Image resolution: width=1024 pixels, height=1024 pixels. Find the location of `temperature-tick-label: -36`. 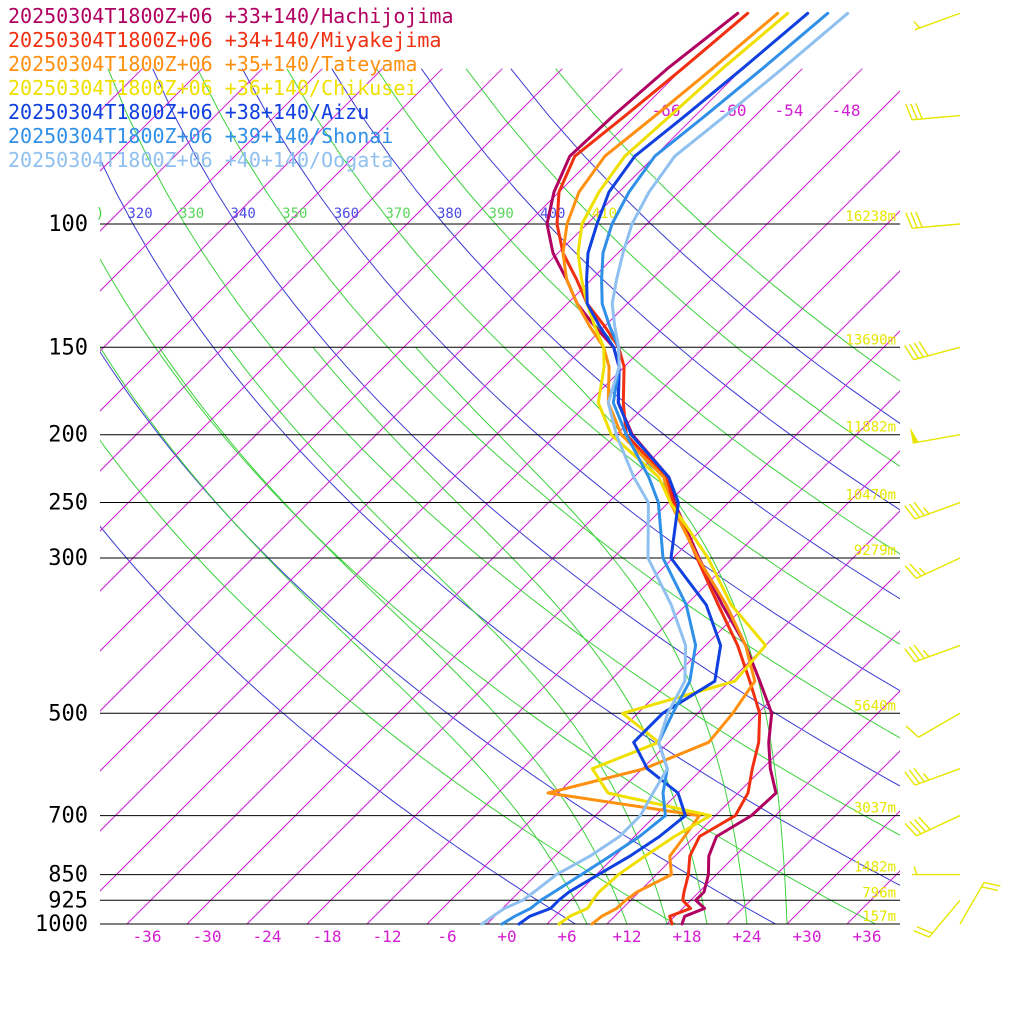

temperature-tick-label: -36 is located at coordinates (147, 936).